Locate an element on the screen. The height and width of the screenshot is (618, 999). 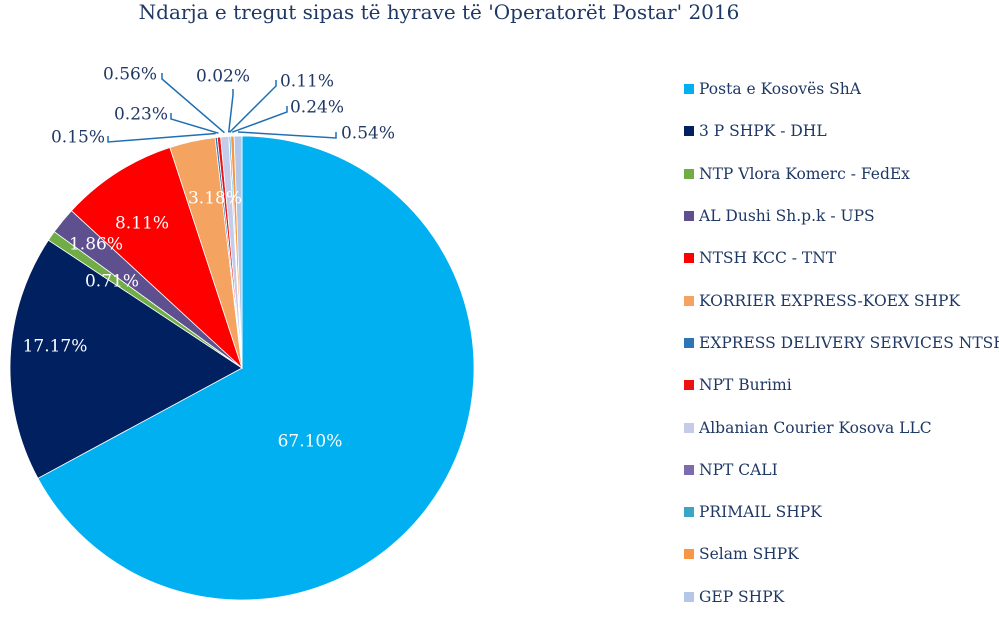
data-label-npt-burimi: 0.23% is located at coordinates (141, 115).